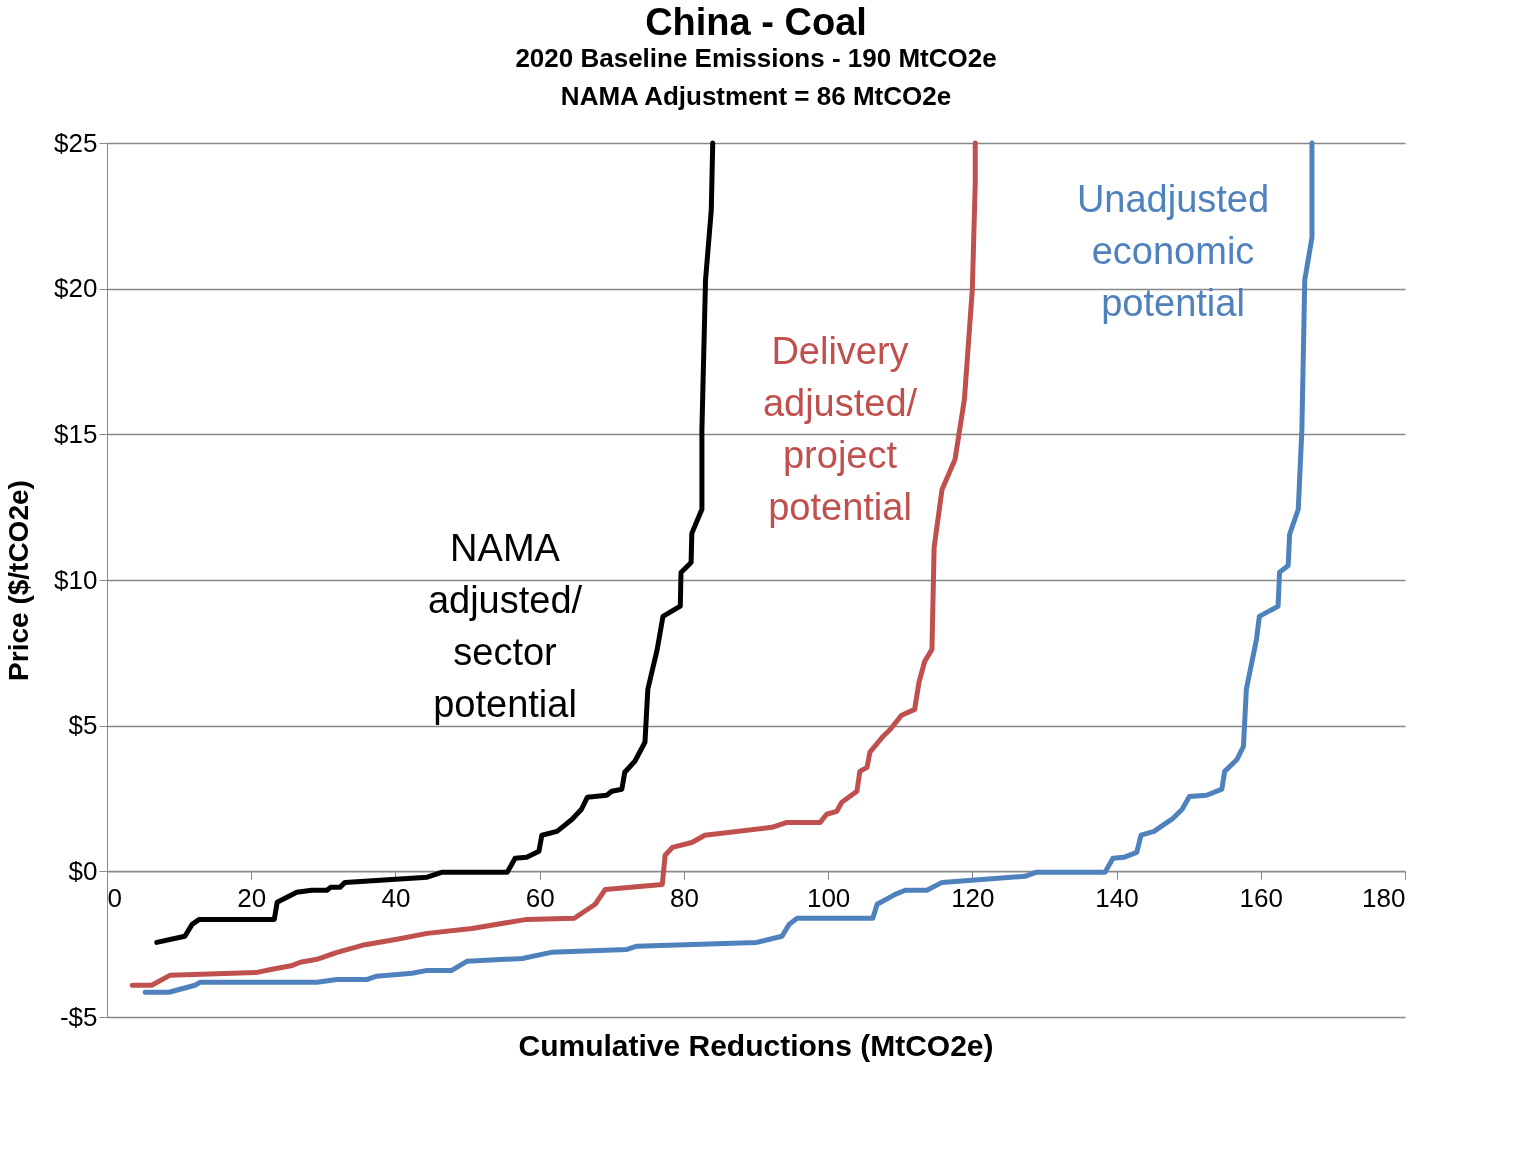  Describe the element at coordinates (756, 77) in the screenshot. I see `chart-subtitle: 2020 Baseline Emissions - 190 MtCO2e NAMA Adjustment = 86 MtCO2e` at that location.